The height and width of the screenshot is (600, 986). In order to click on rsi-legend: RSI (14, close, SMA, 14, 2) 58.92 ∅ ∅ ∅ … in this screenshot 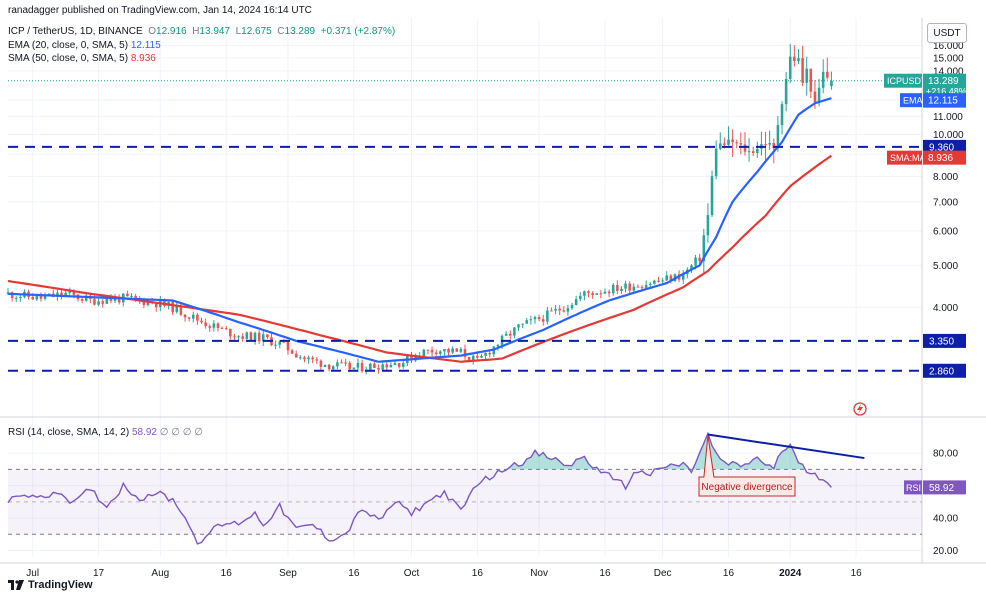, I will do `click(105, 432)`.